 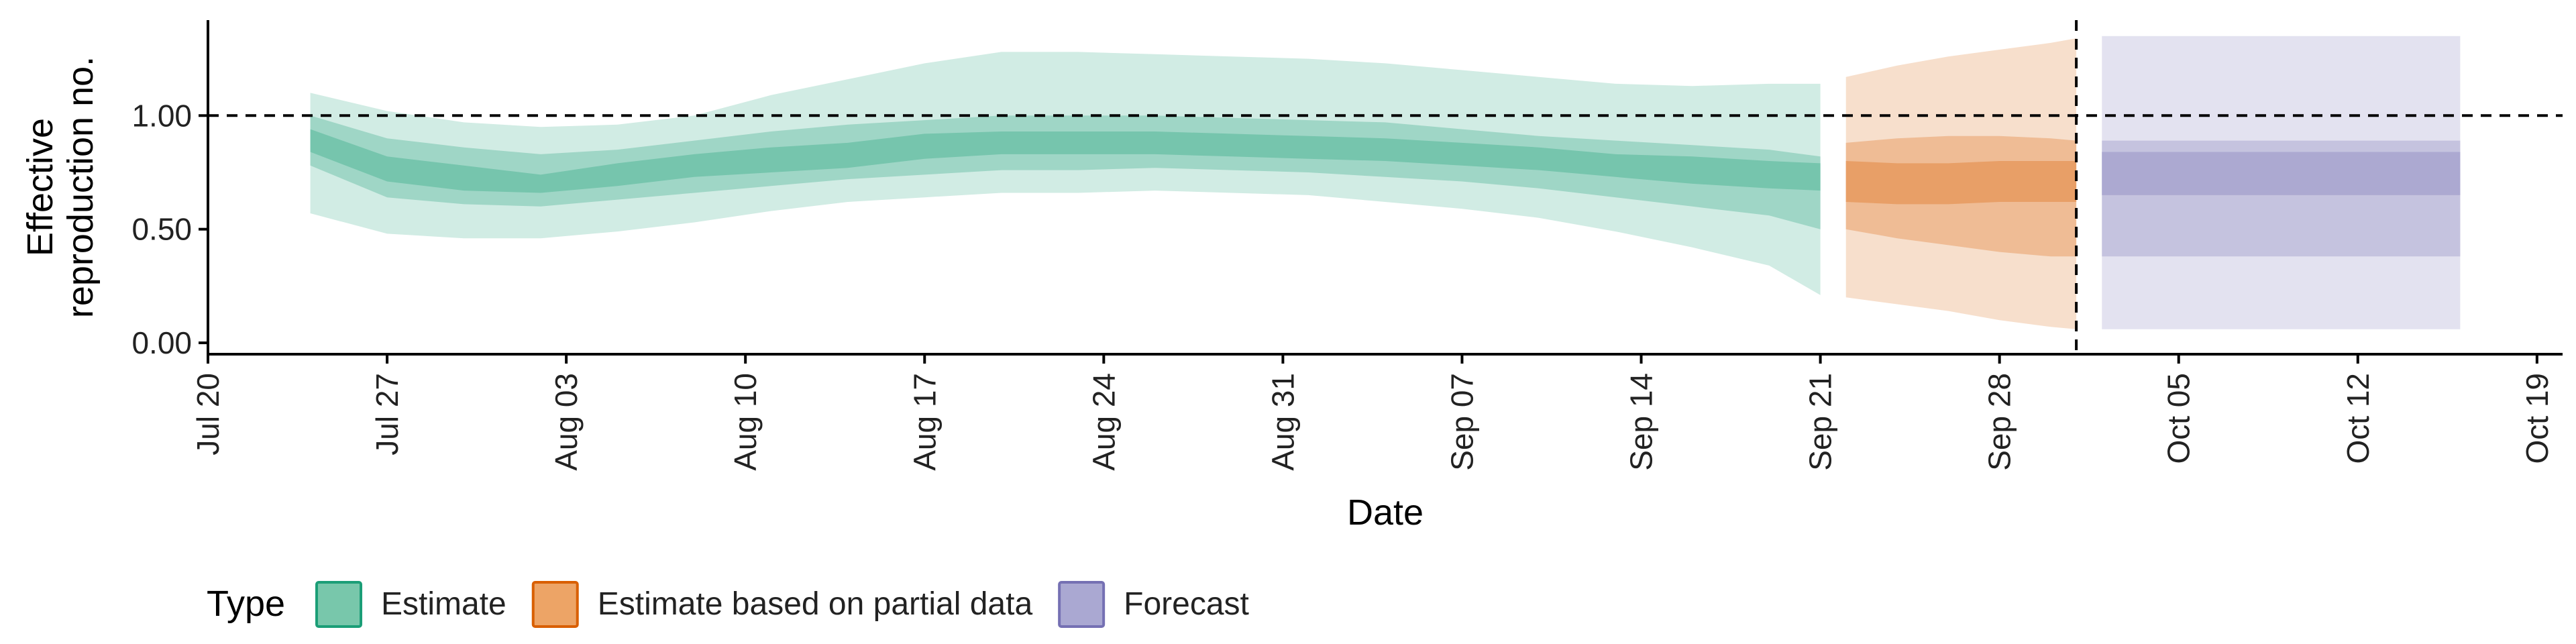 I want to click on x-tick-label: Jul 20, so click(x=208, y=414).